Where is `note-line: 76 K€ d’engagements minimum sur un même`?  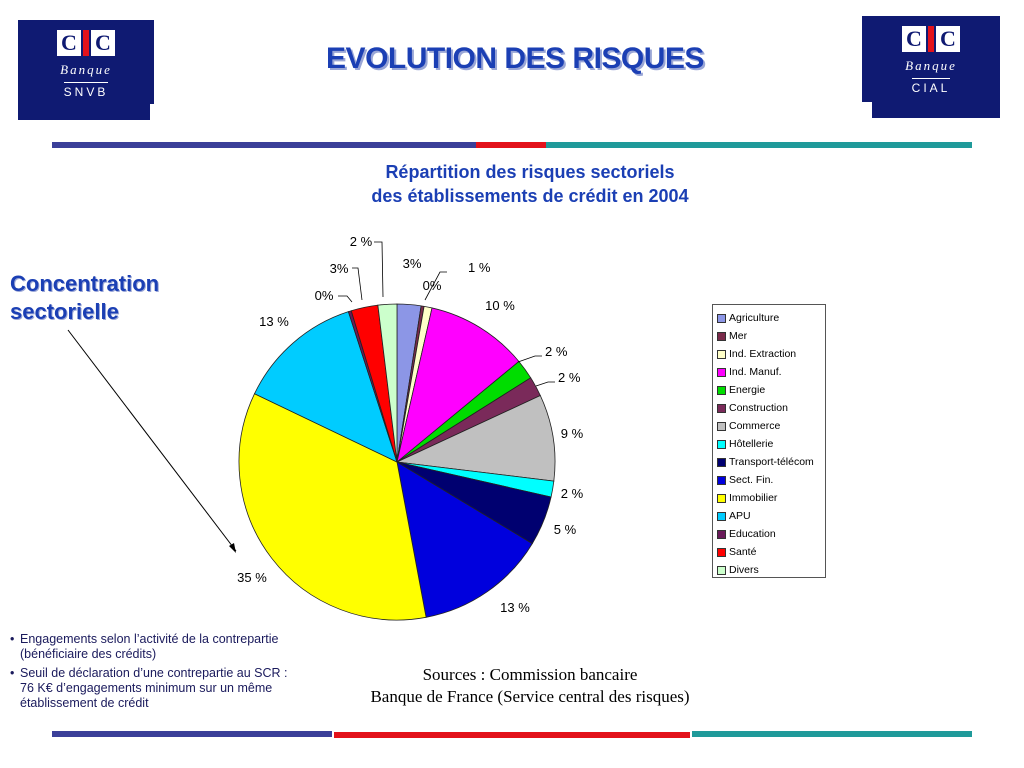 note-line: 76 K€ d’engagements minimum sur un même is located at coordinates (146, 688).